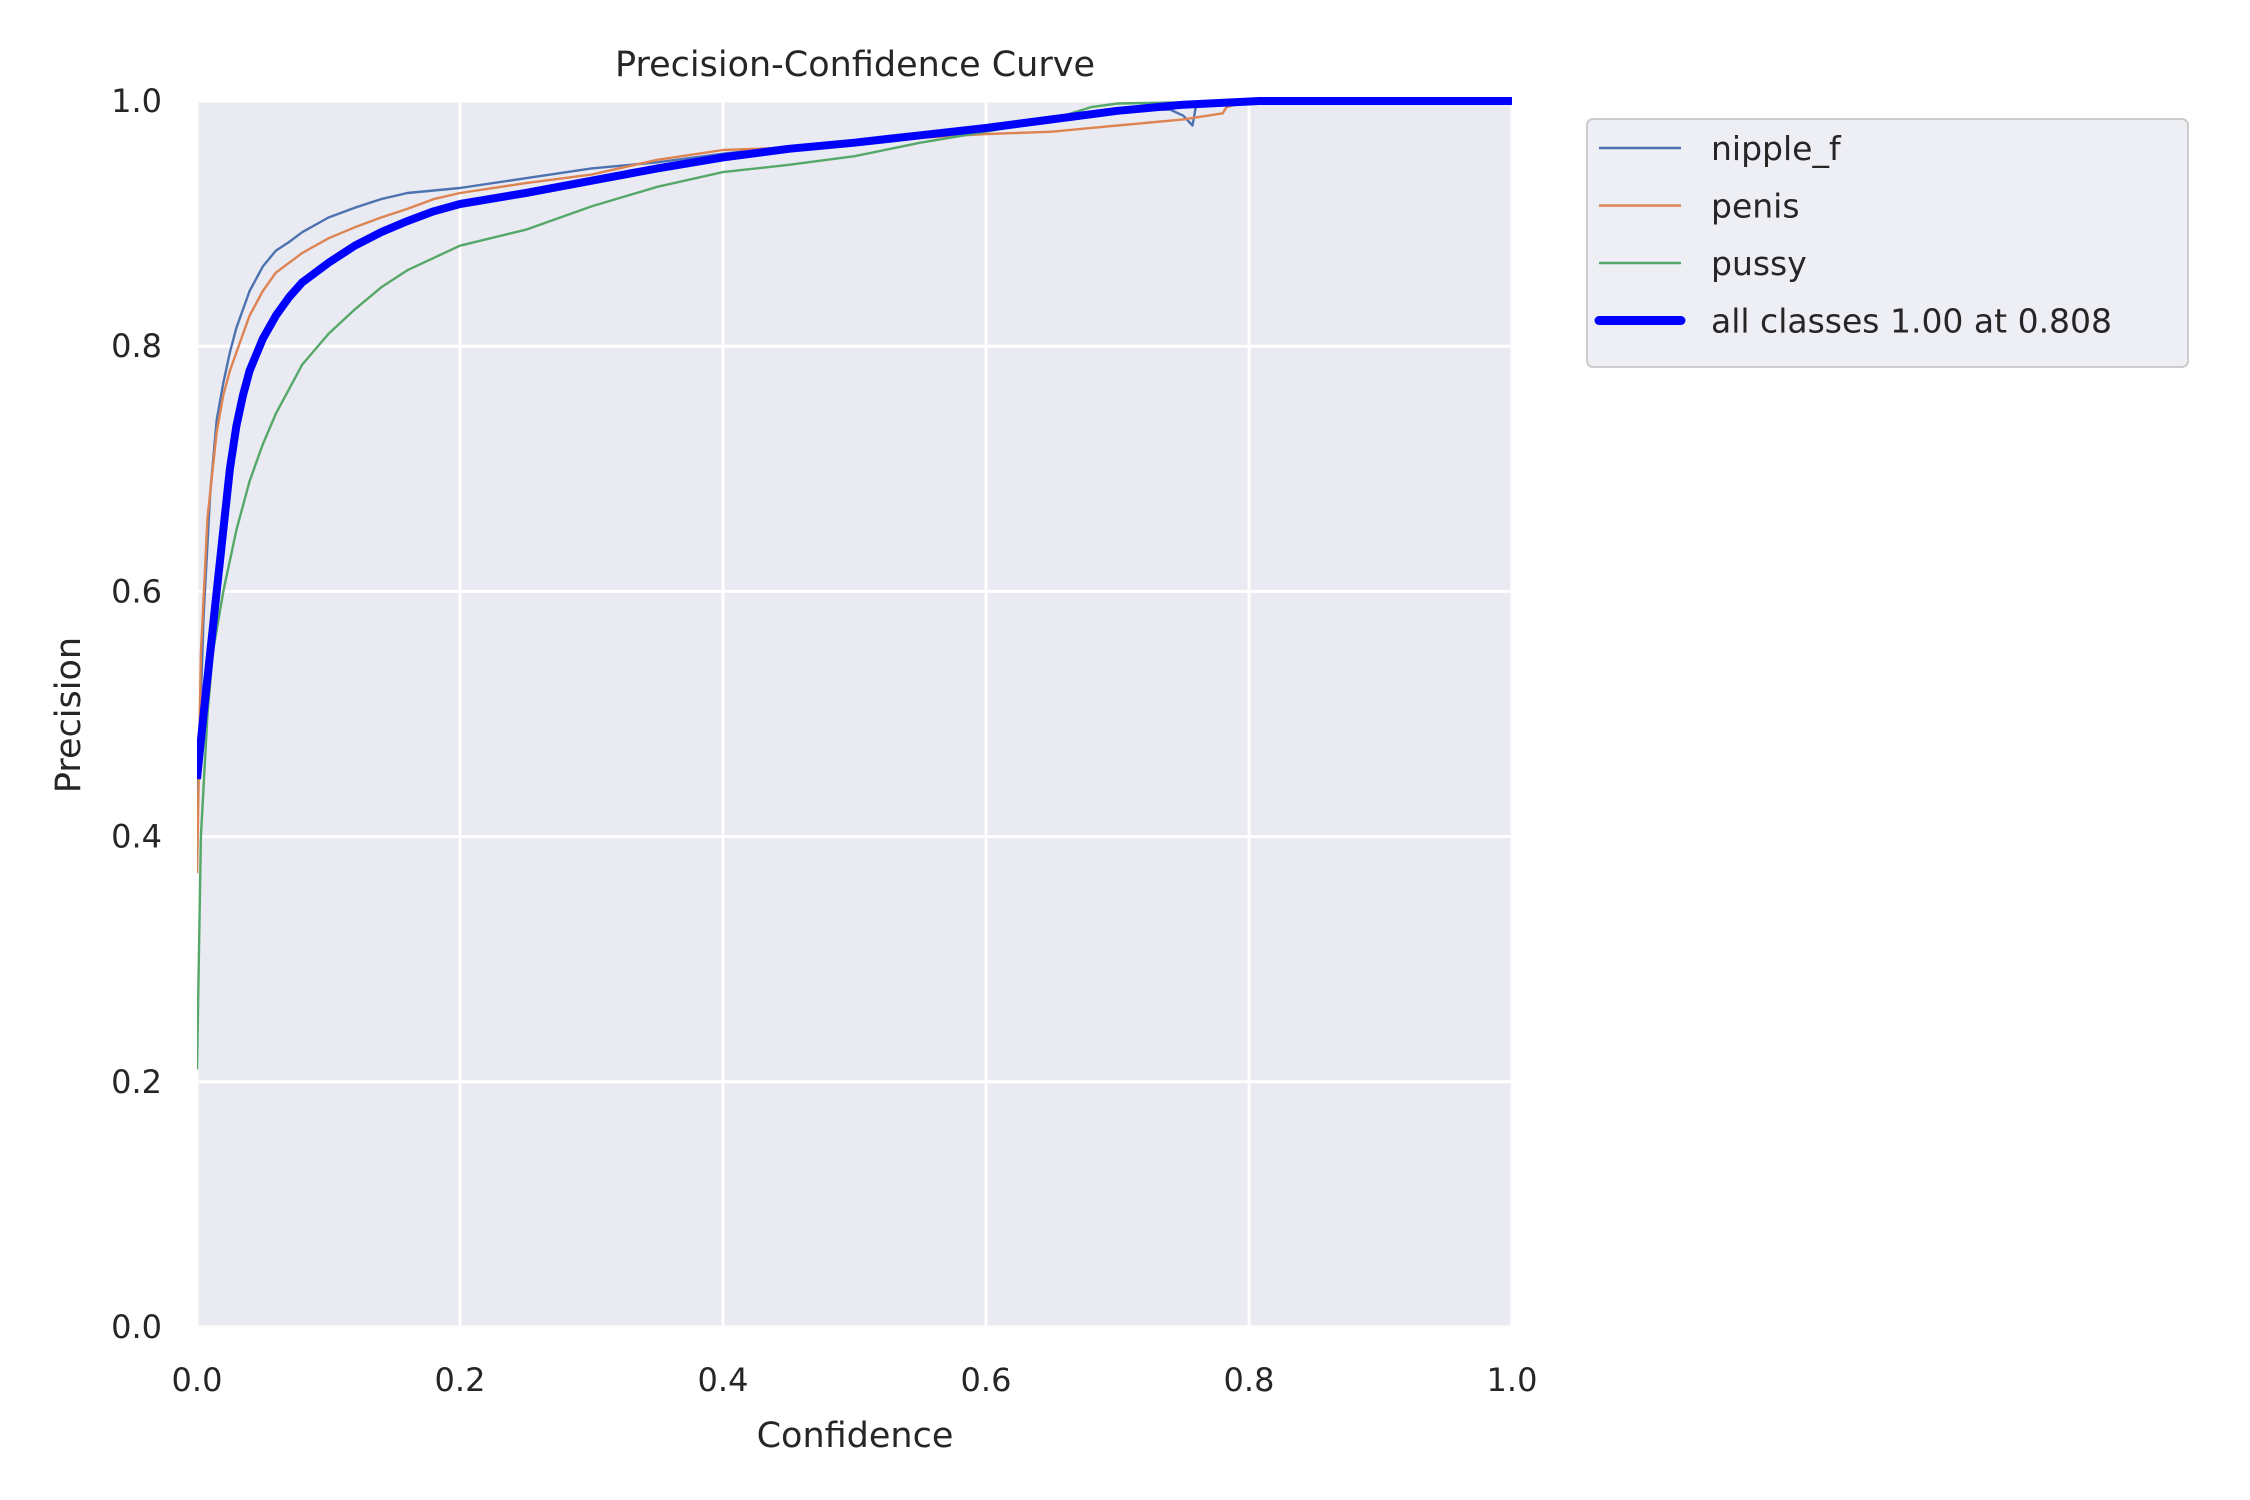  What do you see at coordinates (136, 837) in the screenshot?
I see `y-tick-label: 0.4` at bounding box center [136, 837].